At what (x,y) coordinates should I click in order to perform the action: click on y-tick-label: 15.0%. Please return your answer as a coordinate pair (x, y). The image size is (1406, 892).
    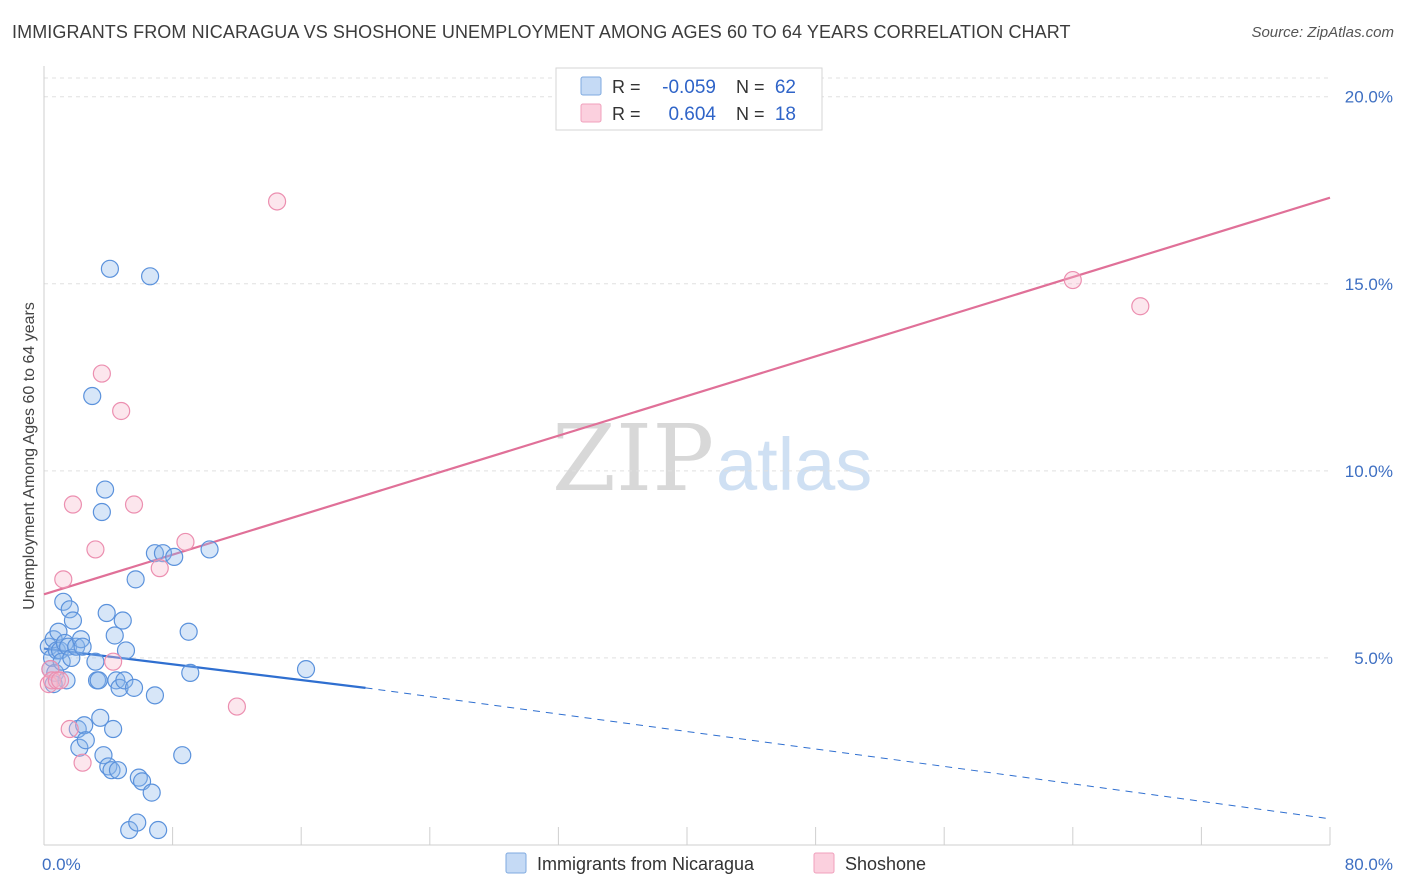
    Looking at the image, I should click on (1369, 284).